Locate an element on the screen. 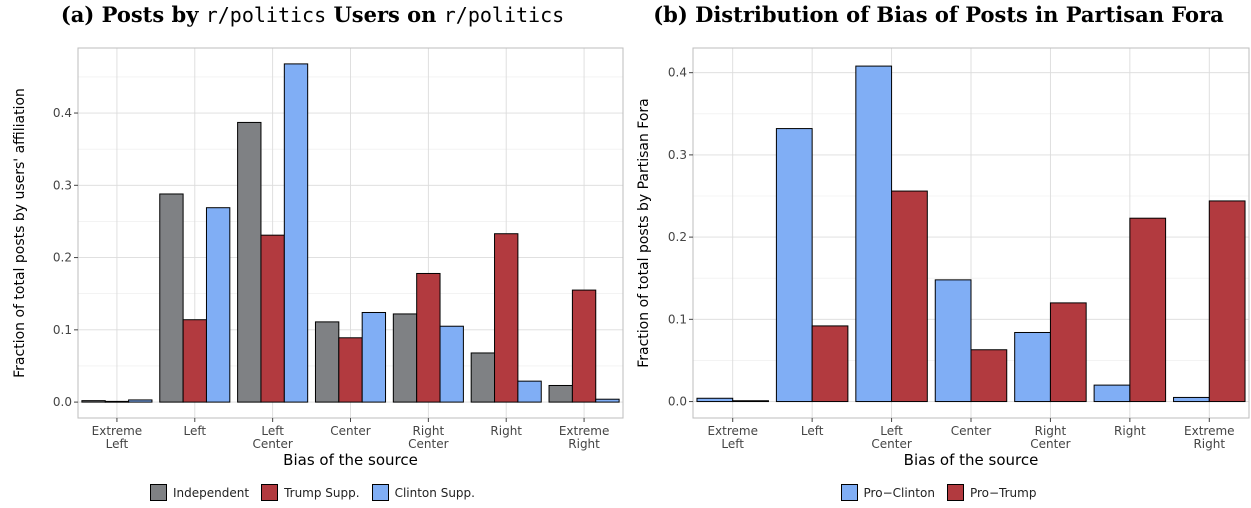 The image size is (1251, 508). legend-label: Pro−Trump is located at coordinates (1003, 492).